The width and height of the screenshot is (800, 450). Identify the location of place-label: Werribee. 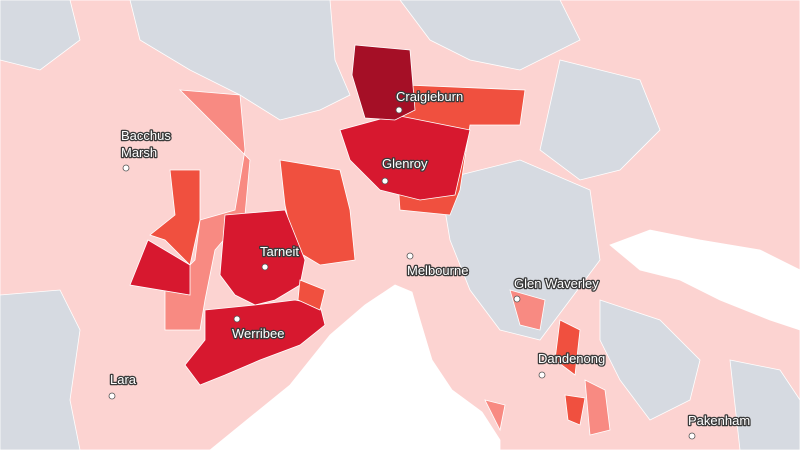
(258, 333).